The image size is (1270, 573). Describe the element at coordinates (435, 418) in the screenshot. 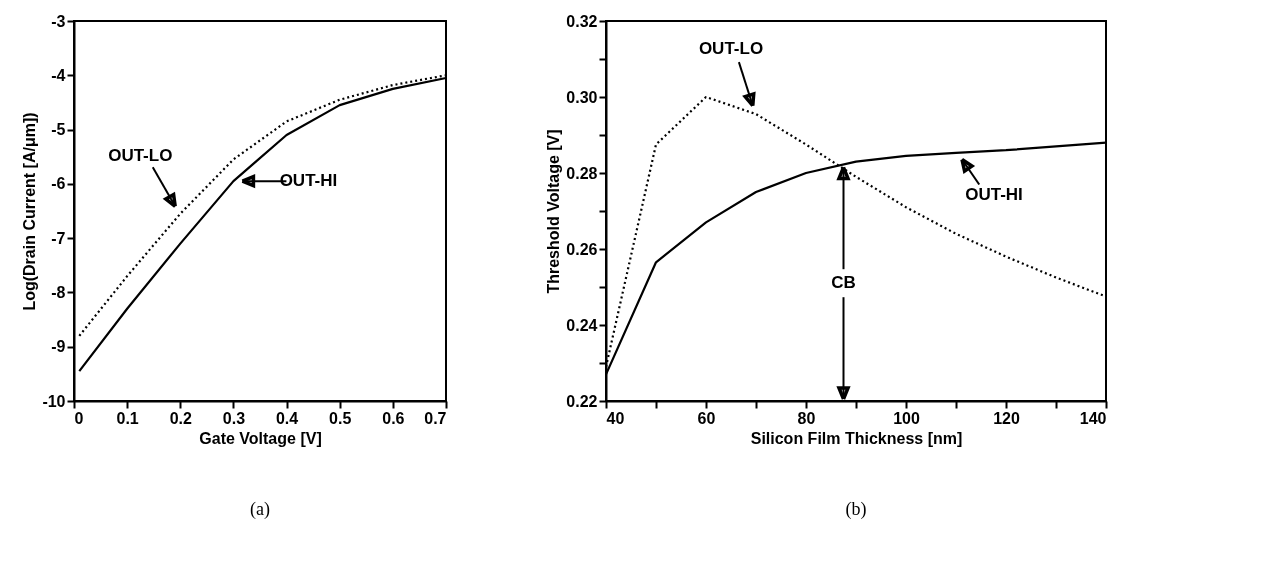

I see `x-tick-label: 0.7` at that location.